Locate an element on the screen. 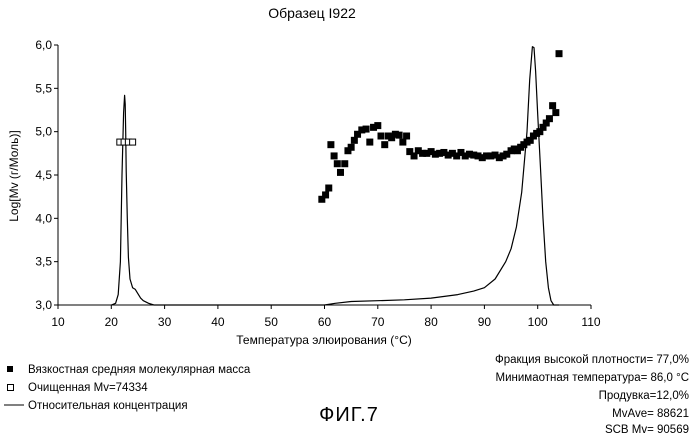 This screenshot has width=699, height=434. chart-title: Образец I922 is located at coordinates (312, 13).